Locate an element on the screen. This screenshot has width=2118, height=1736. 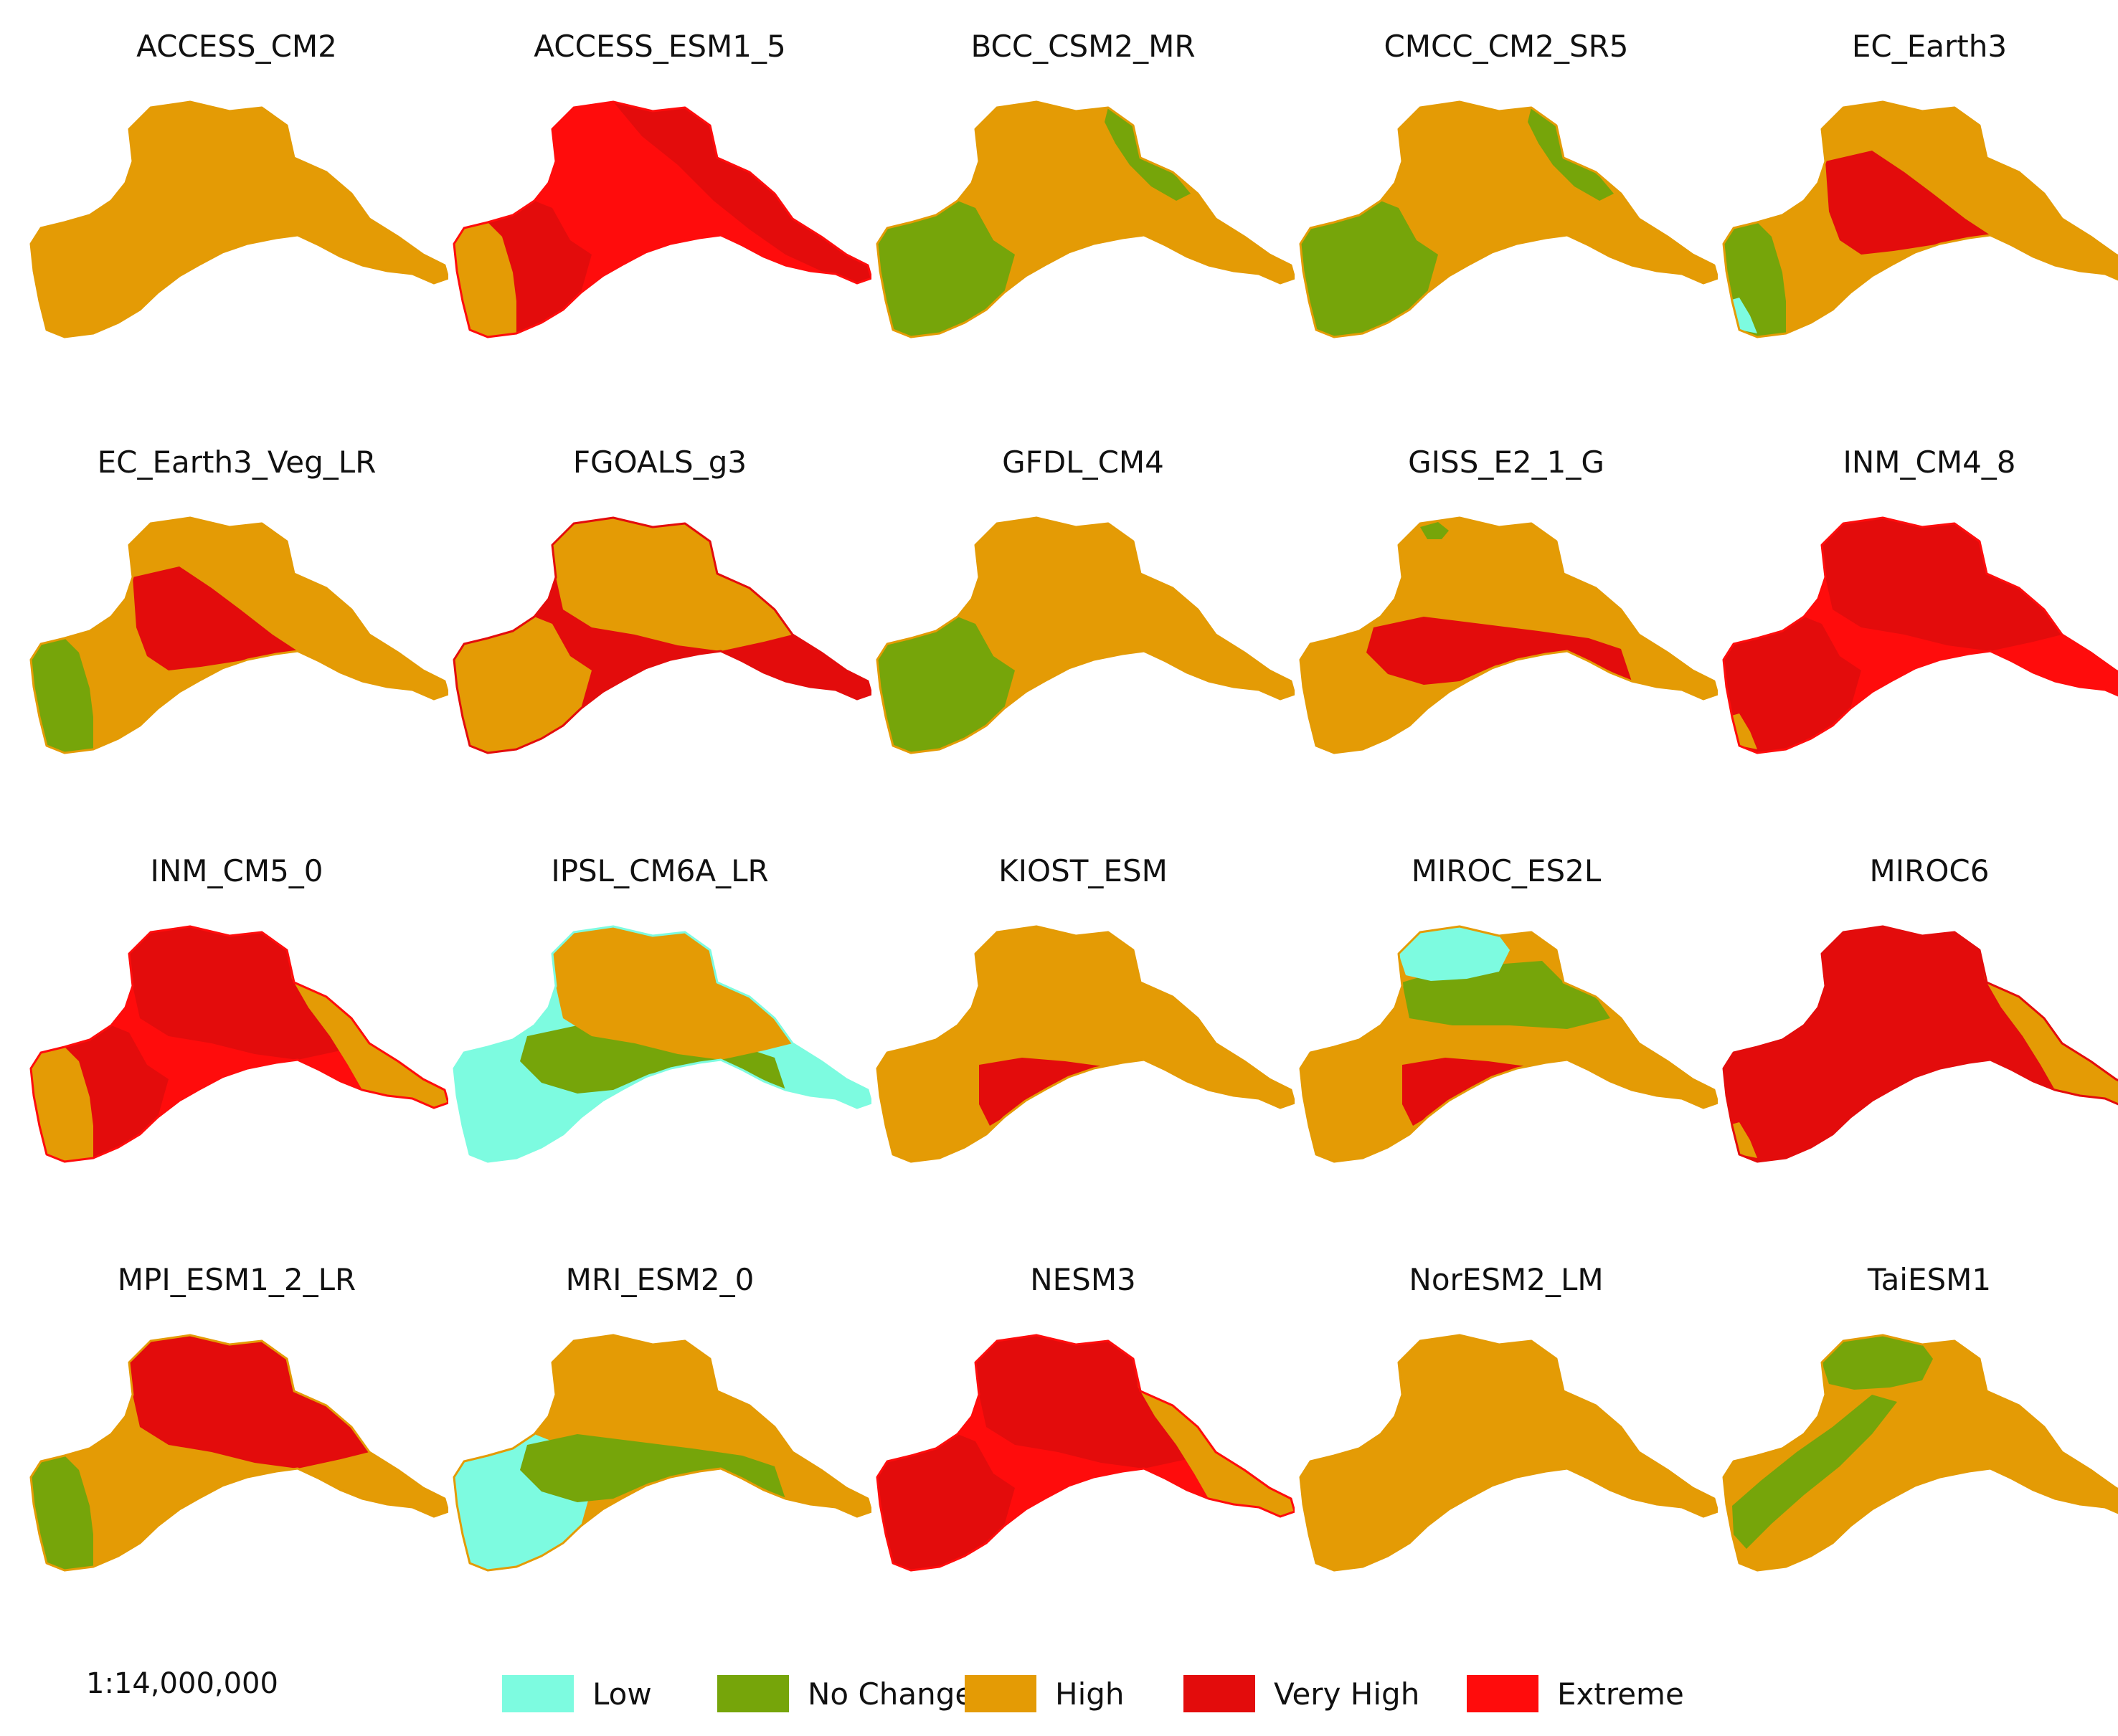
legend-item-no-change: No Change is located at coordinates (845, 1694).